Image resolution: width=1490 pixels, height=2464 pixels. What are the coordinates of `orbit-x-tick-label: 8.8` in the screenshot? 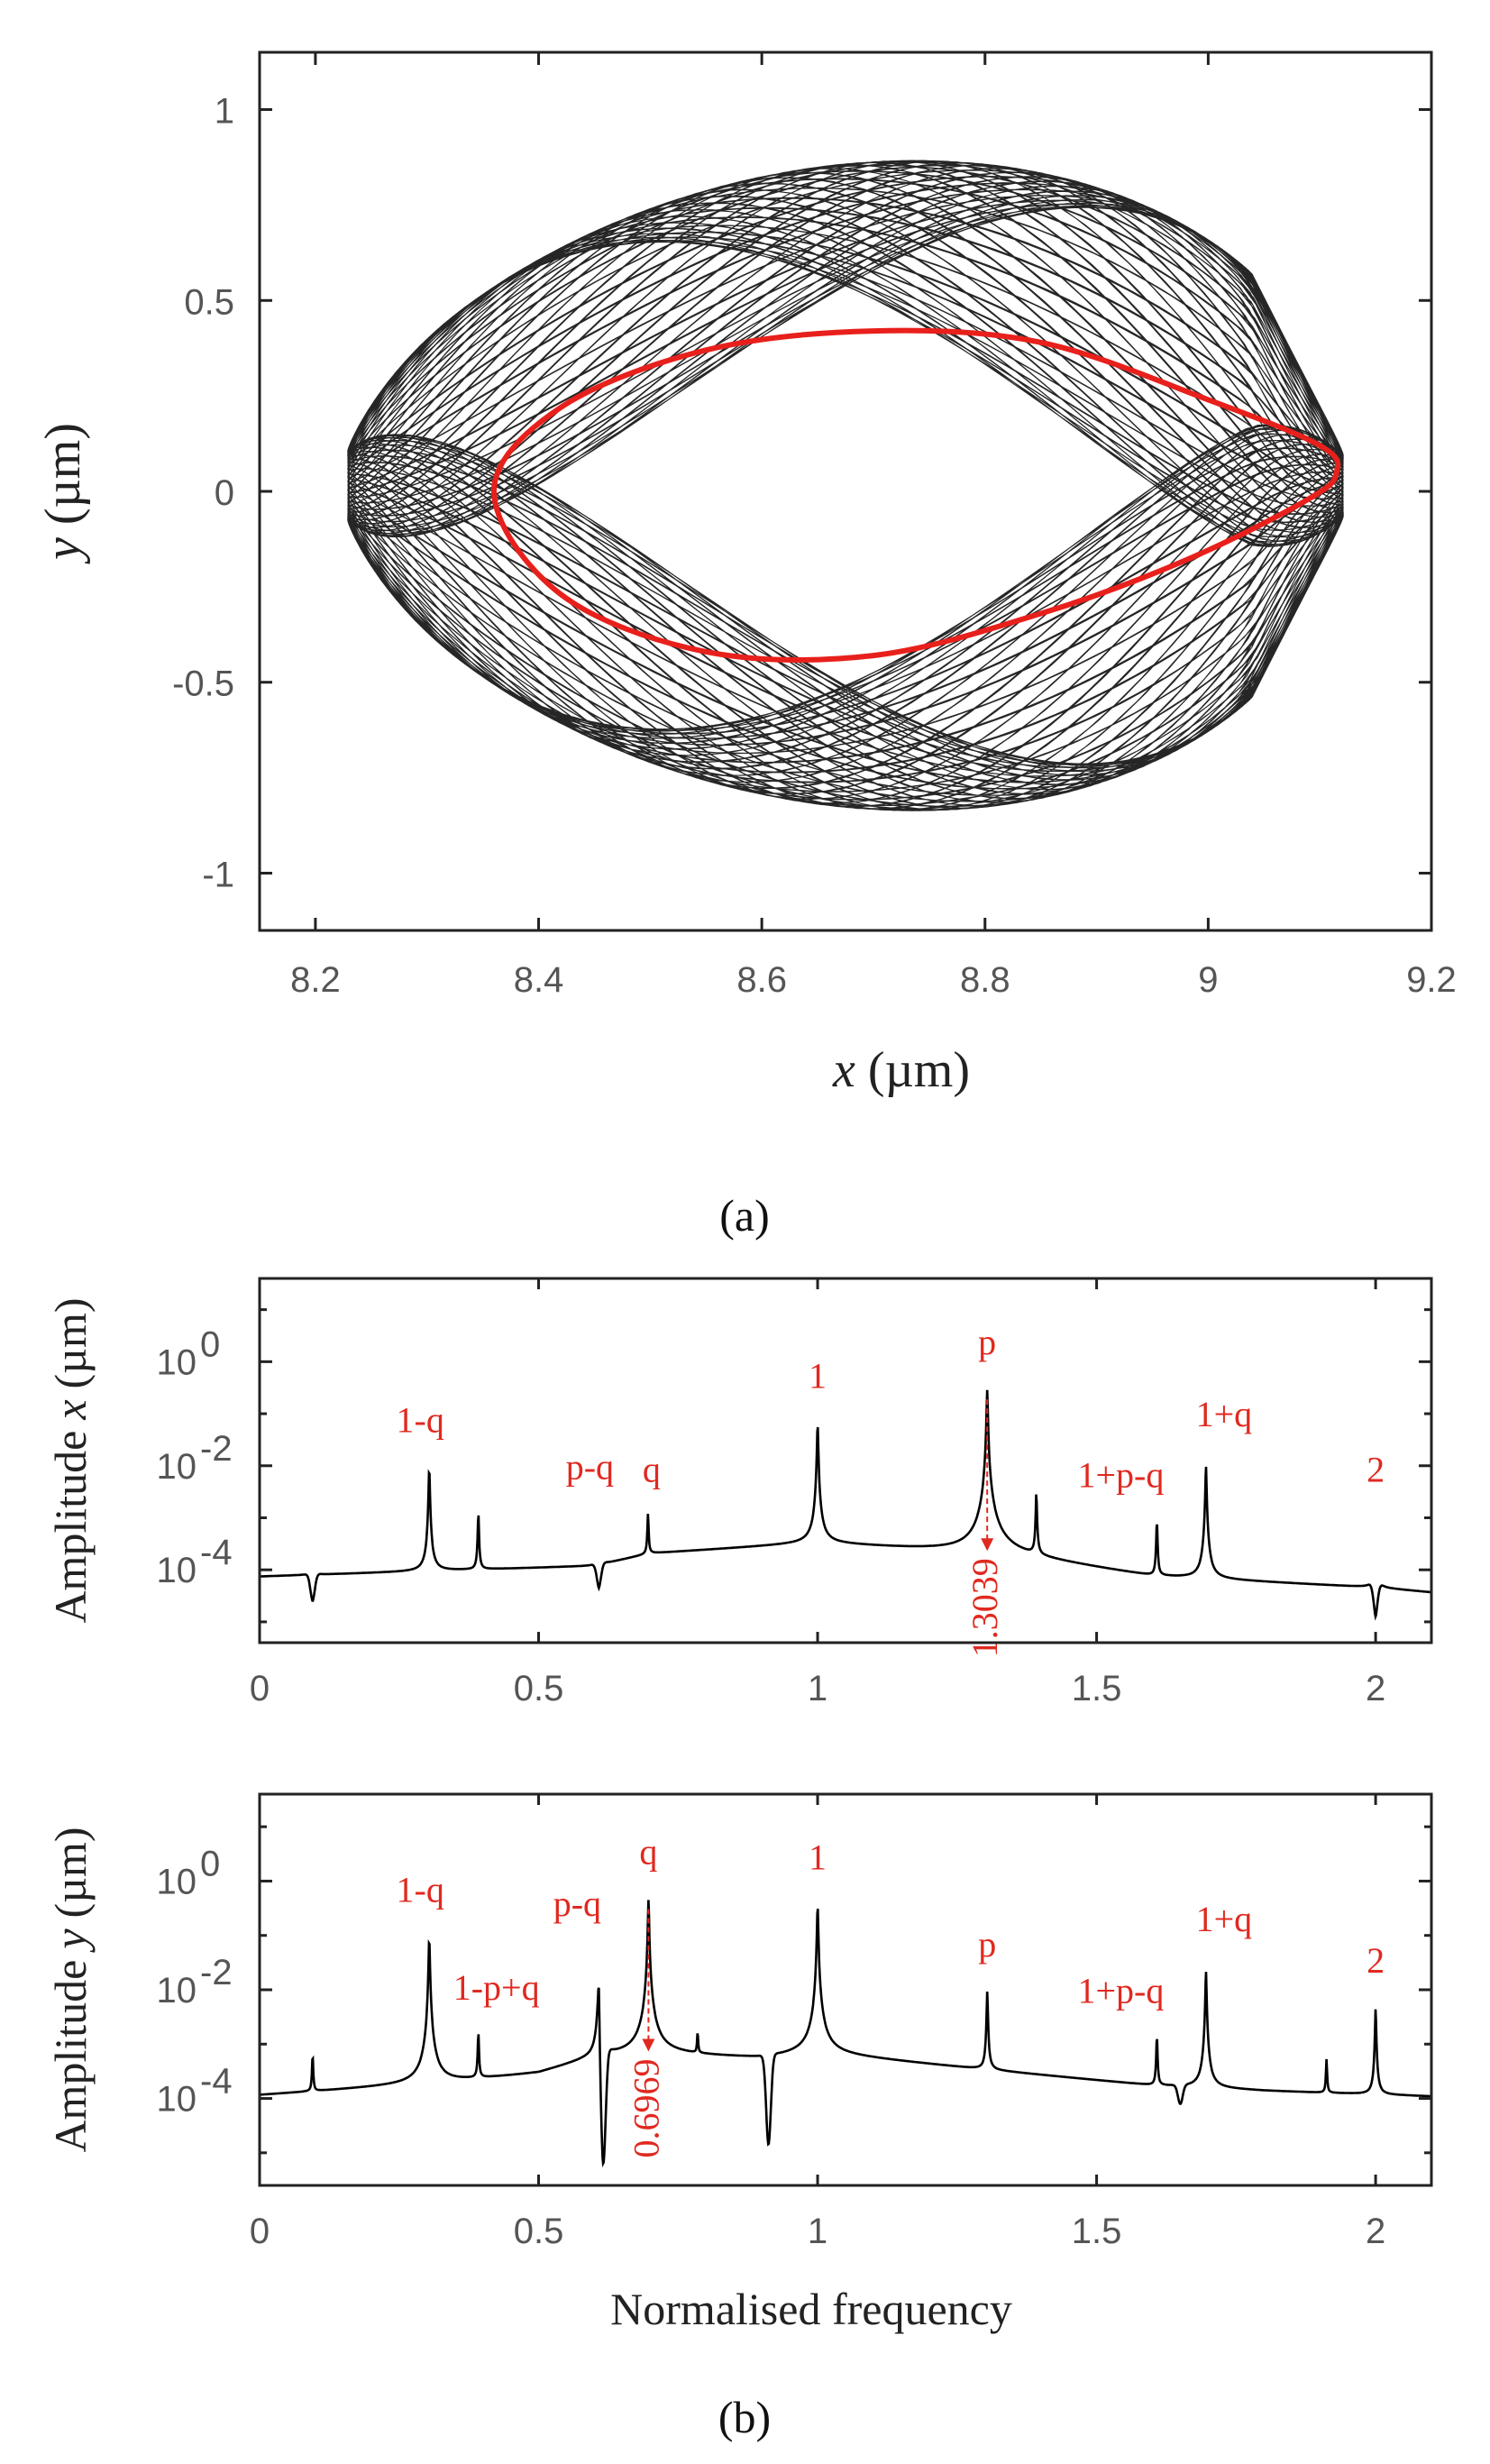 It's located at (985, 980).